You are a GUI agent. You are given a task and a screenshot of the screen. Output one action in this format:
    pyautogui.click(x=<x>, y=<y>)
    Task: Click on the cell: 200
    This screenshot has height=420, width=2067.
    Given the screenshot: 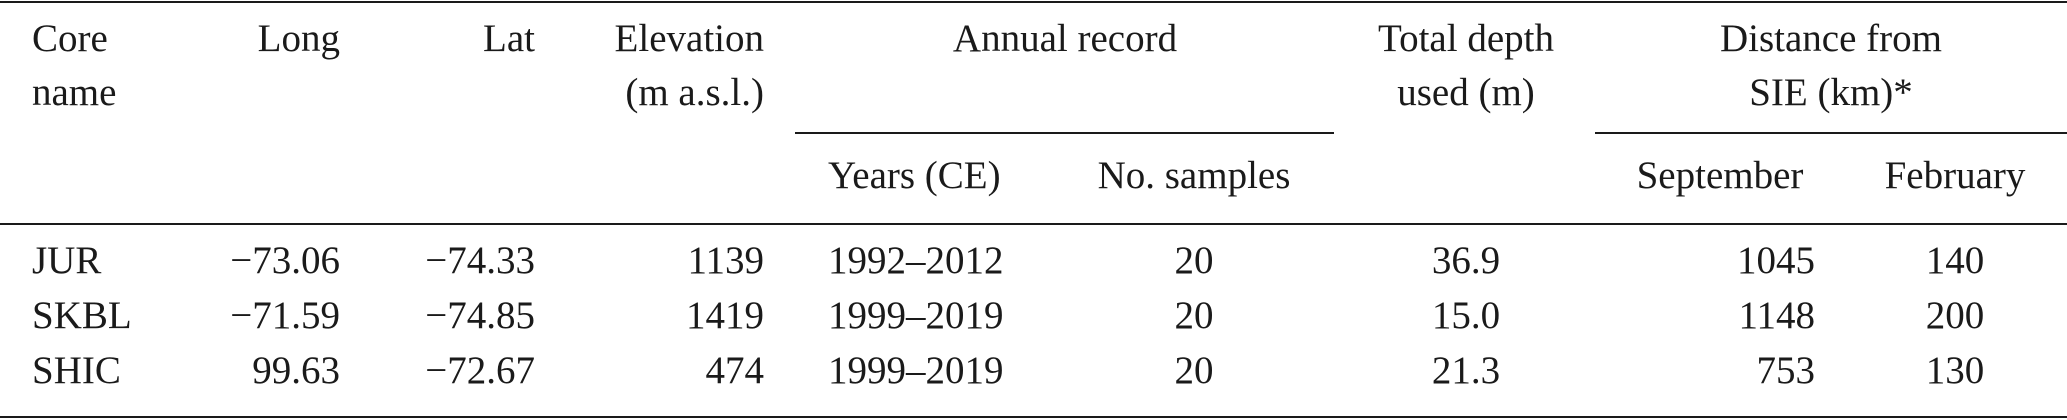 What is the action you would take?
    pyautogui.click(x=1955, y=315)
    